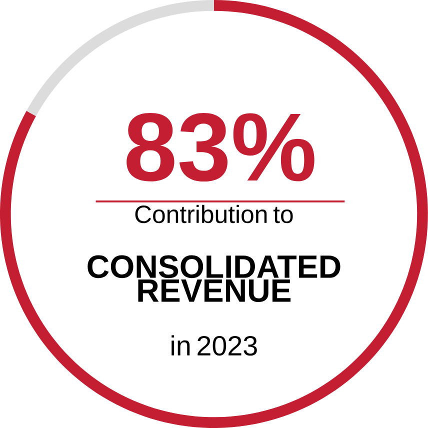 The height and width of the screenshot is (428, 428). I want to click on data-label: 83%, so click(220, 147).